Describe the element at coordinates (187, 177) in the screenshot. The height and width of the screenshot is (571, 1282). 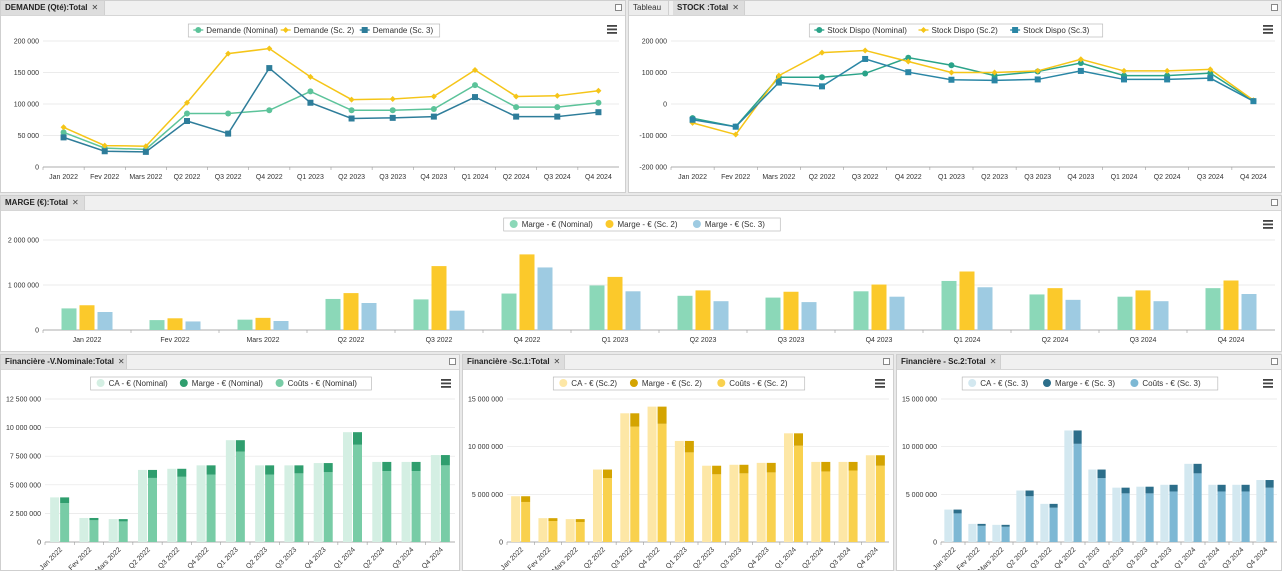
I see `x-tick-label: Q2 2022` at that location.